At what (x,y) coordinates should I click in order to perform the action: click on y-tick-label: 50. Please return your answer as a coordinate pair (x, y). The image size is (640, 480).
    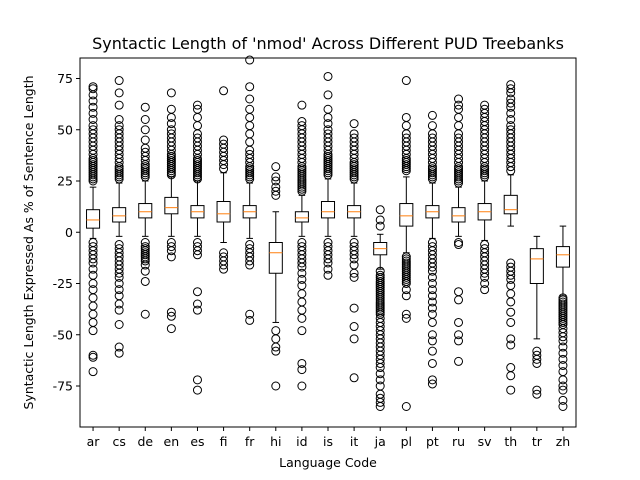
    Looking at the image, I should click on (65, 129).